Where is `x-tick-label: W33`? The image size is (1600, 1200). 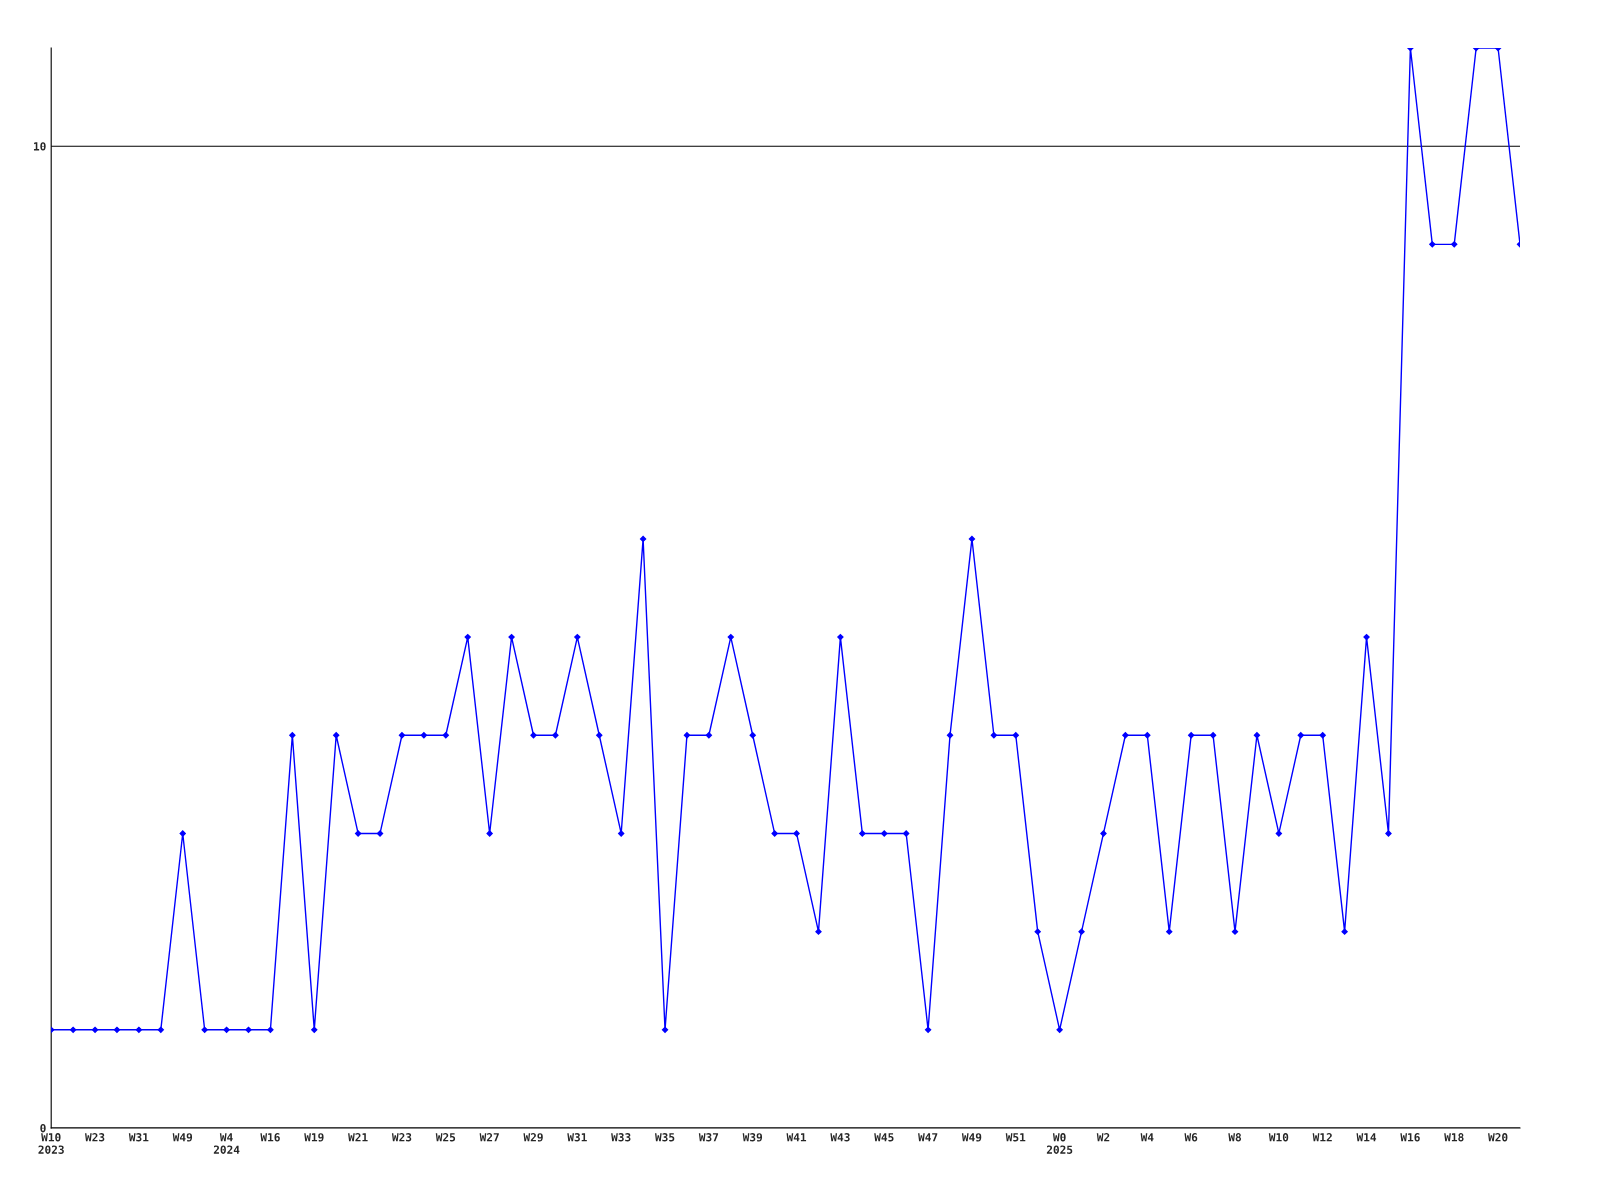
x-tick-label: W33 is located at coordinates (621, 1137).